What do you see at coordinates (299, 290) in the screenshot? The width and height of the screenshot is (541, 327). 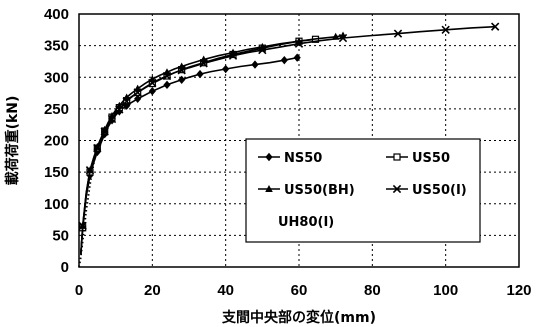 I see `x-tick-label: 60` at bounding box center [299, 290].